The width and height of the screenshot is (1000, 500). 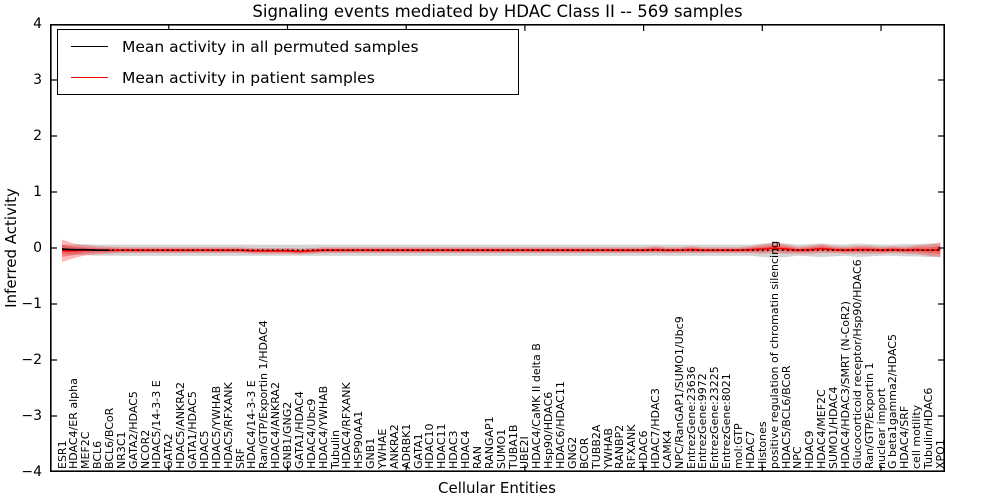 What do you see at coordinates (37, 136) in the screenshot?
I see `y-tick-label: 2` at bounding box center [37, 136].